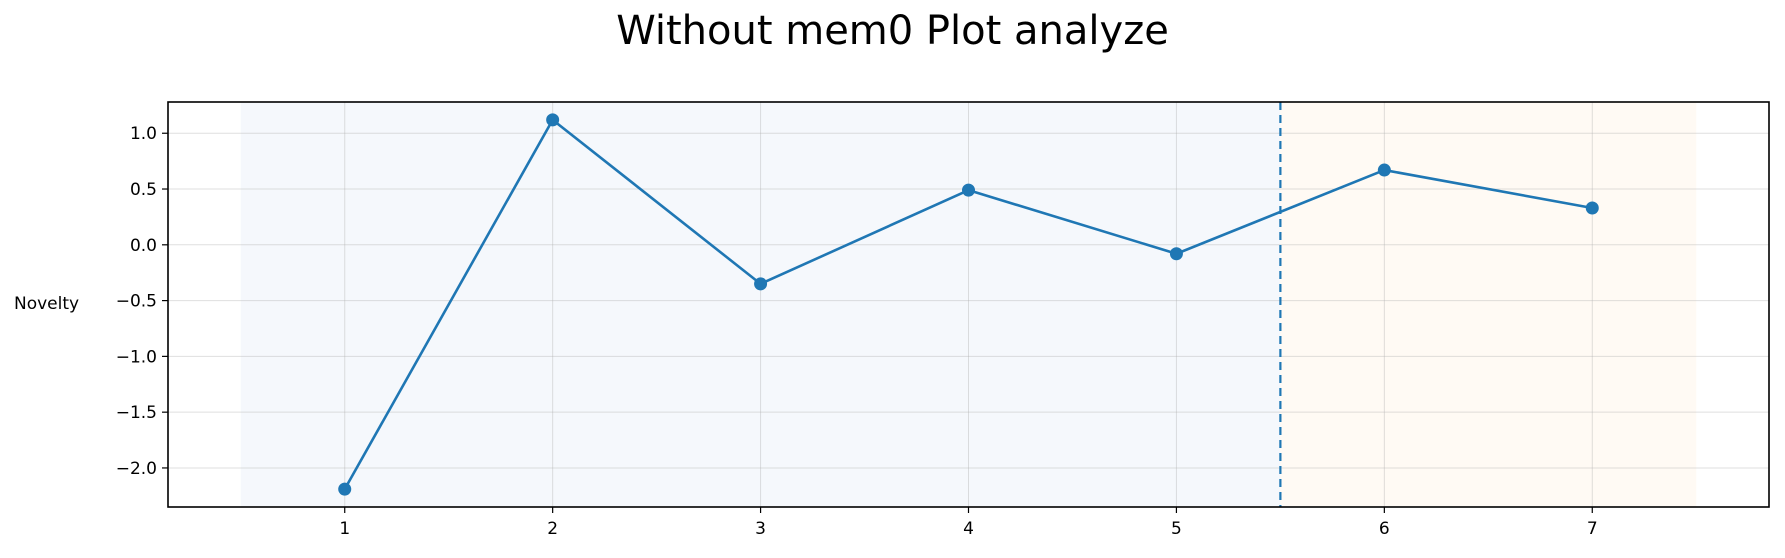 The width and height of the screenshot is (1785, 558). Describe the element at coordinates (136, 302) in the screenshot. I see `y-tick-label: −0.5` at that location.